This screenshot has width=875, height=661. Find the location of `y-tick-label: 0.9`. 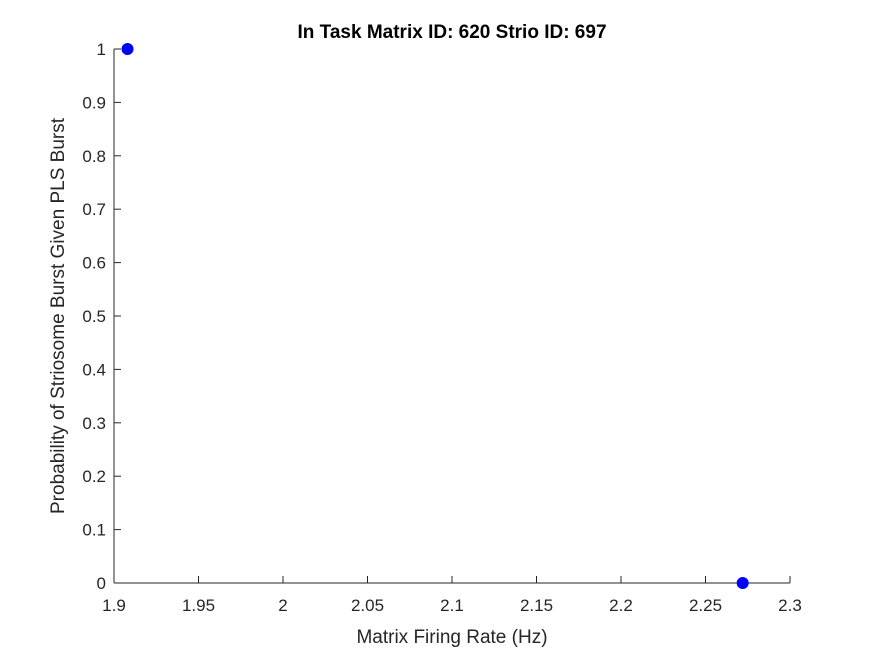

y-tick-label: 0.9 is located at coordinates (94, 102).